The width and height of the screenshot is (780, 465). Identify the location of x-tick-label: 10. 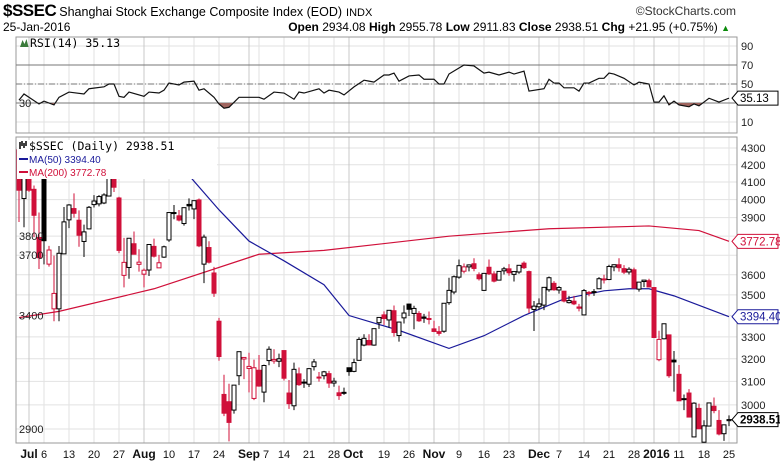
(169, 455).